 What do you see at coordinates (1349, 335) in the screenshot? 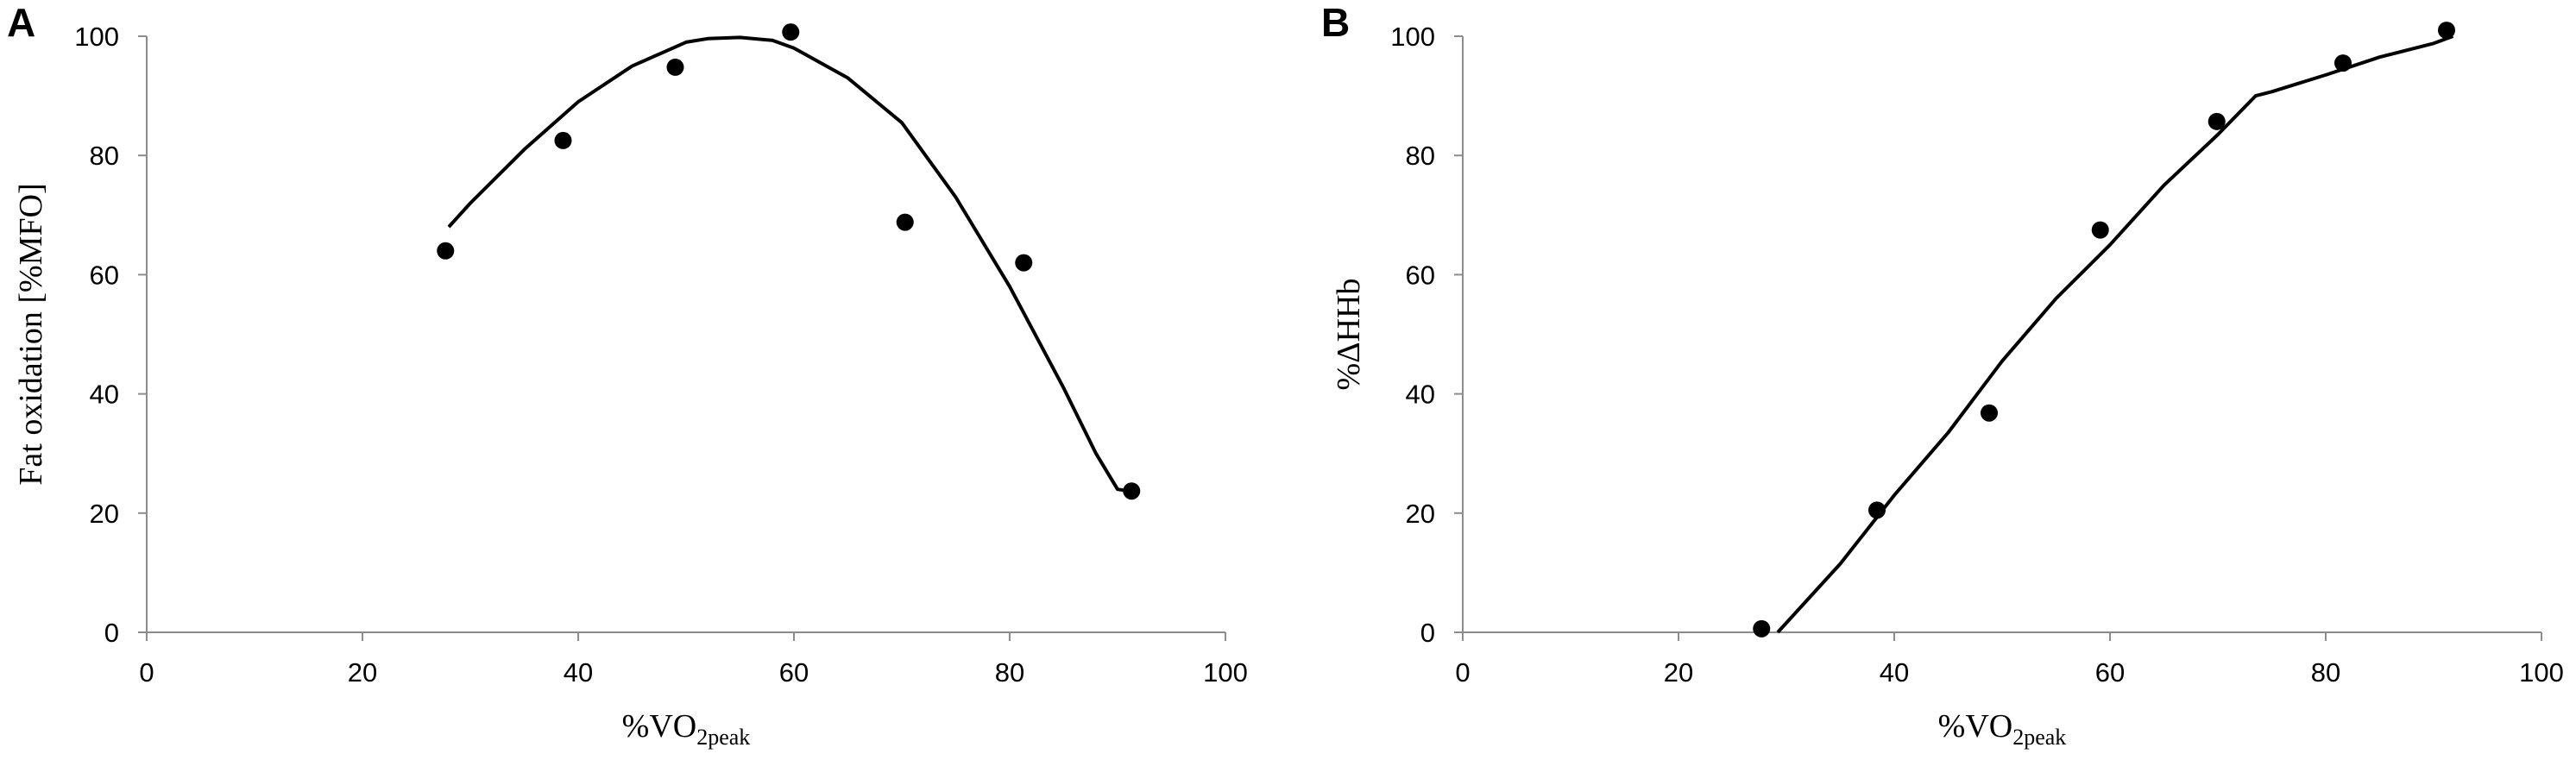
I see `y-axis-title: %ΔHHb` at bounding box center [1349, 335].